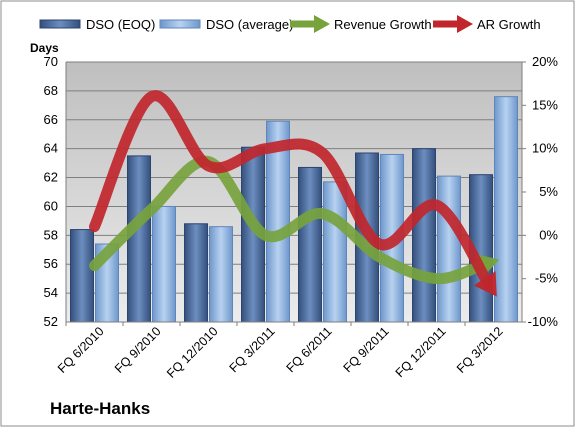 This screenshot has height=427, width=575. What do you see at coordinates (60, 24) in the screenshot?
I see `legend-swatch-dso-eoq` at bounding box center [60, 24].